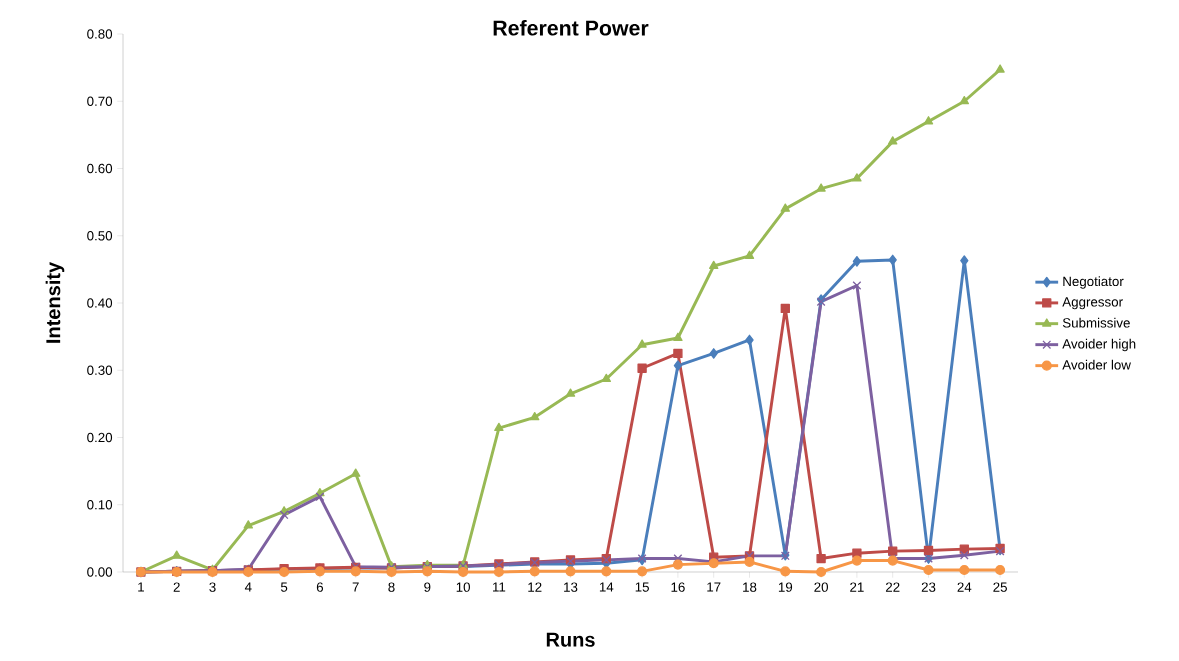  Describe the element at coordinates (1000, 587) in the screenshot. I see `x-tick-label: 25` at that location.